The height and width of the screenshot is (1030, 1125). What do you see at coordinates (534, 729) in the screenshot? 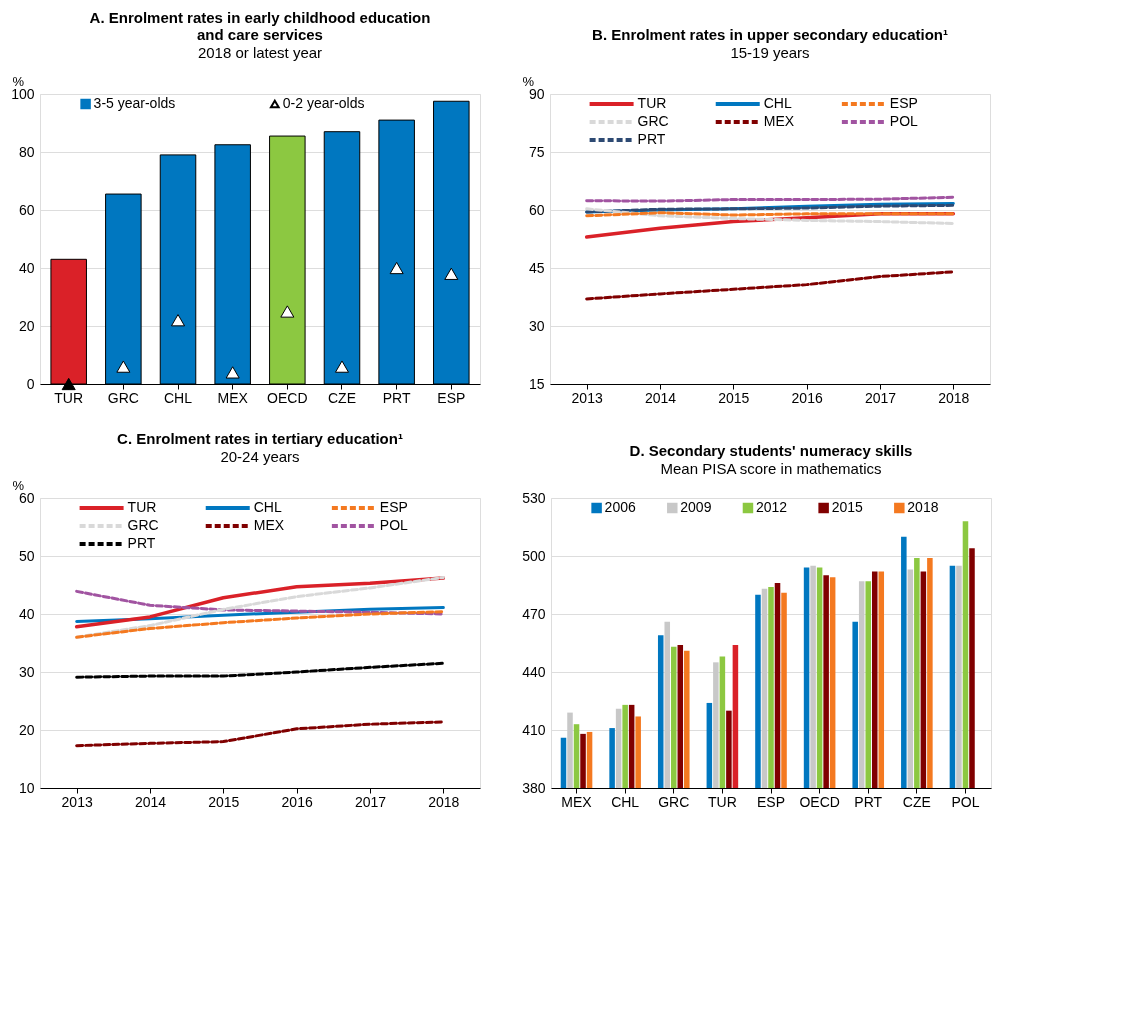
I see `y-tick-label: 410` at bounding box center [534, 729].